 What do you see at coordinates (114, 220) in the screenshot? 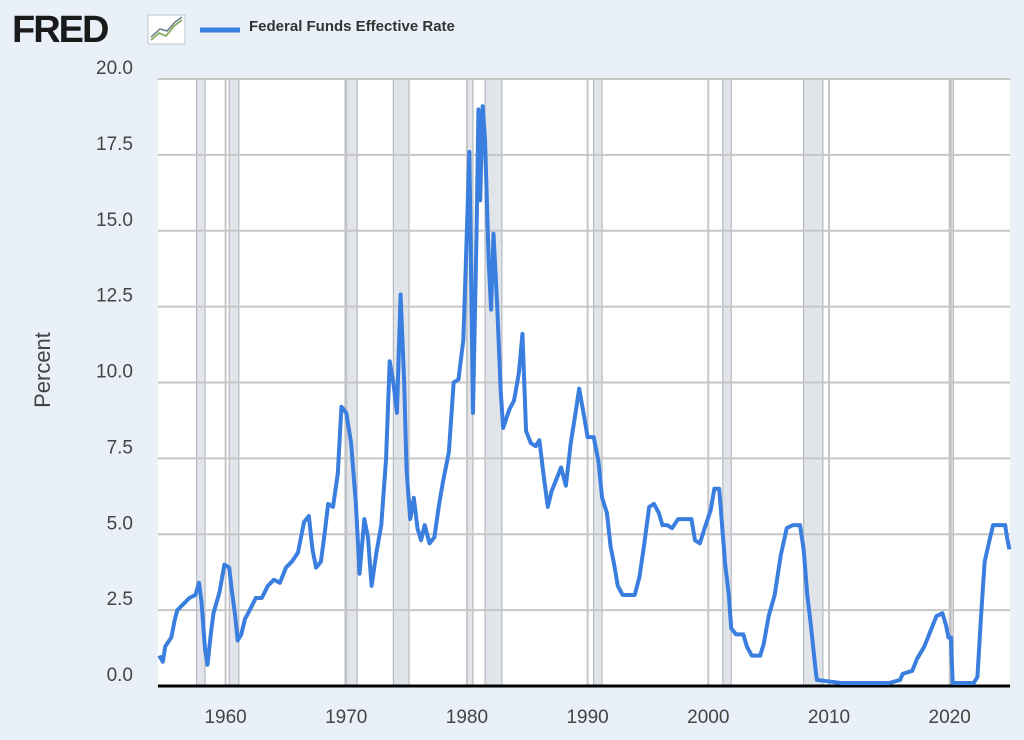
I see `y-tick-label: 15.0` at bounding box center [114, 220].